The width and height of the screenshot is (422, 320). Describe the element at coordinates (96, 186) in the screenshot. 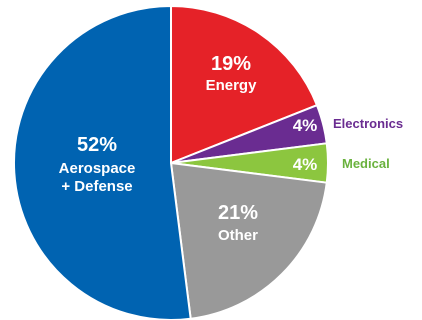

I see `slice-label-aerospace-defense-line-2: + Defense` at that location.